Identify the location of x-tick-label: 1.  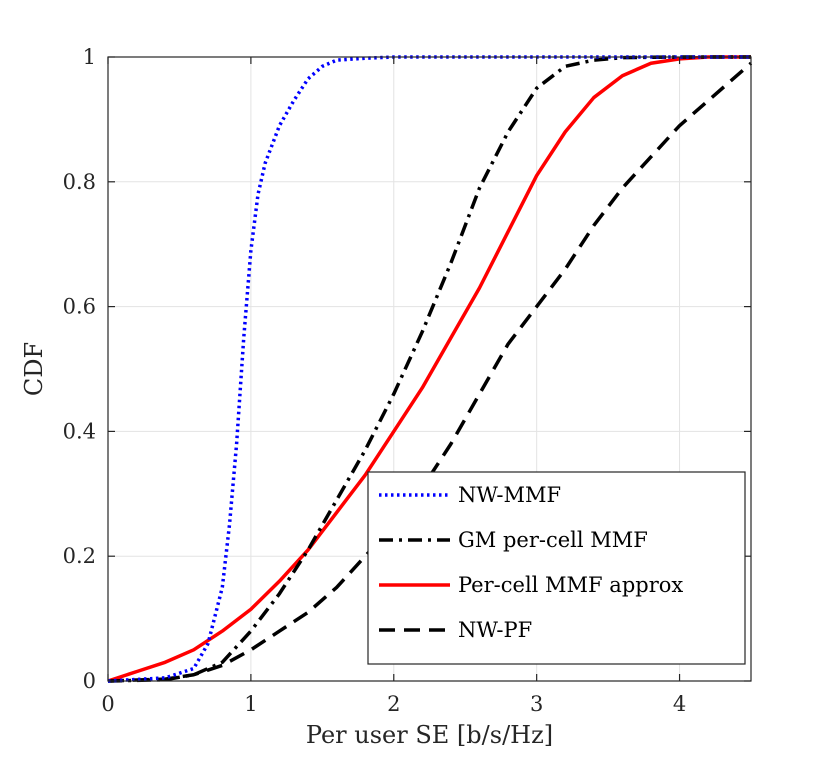
(250, 704).